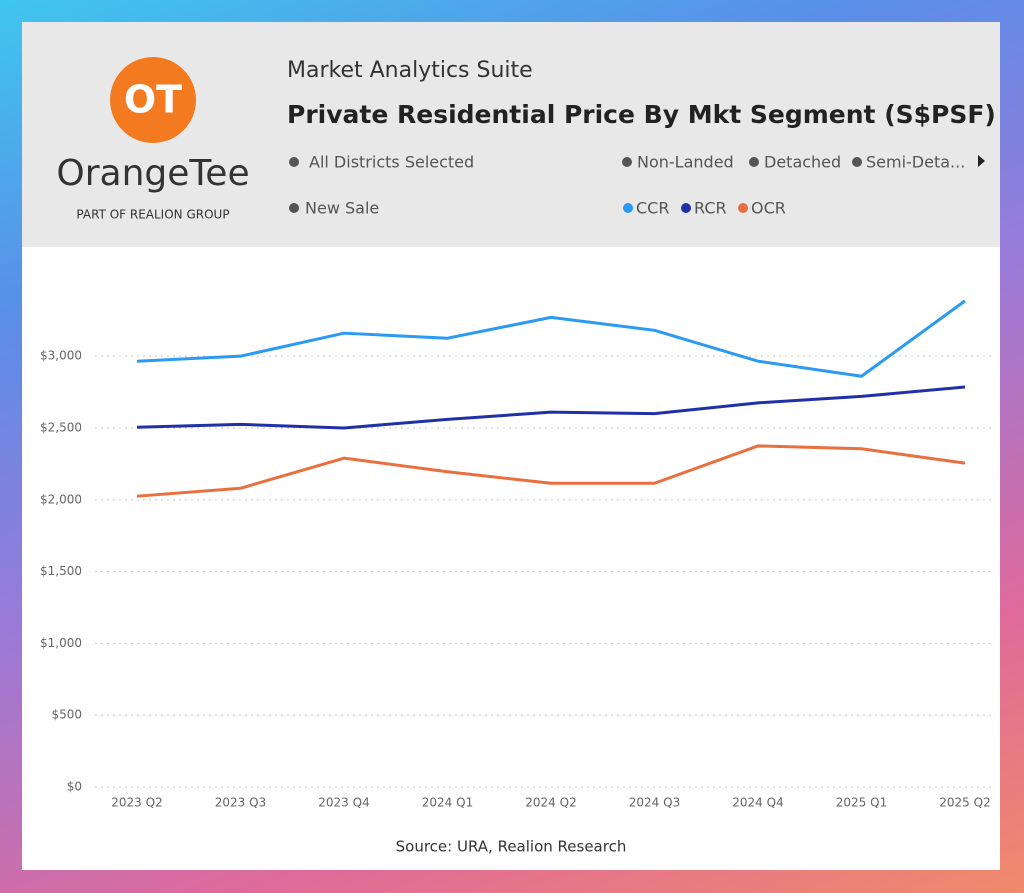 This screenshot has width=1024, height=893. Describe the element at coordinates (136, 803) in the screenshot. I see `x-tick-label: 2023 Q2` at that location.